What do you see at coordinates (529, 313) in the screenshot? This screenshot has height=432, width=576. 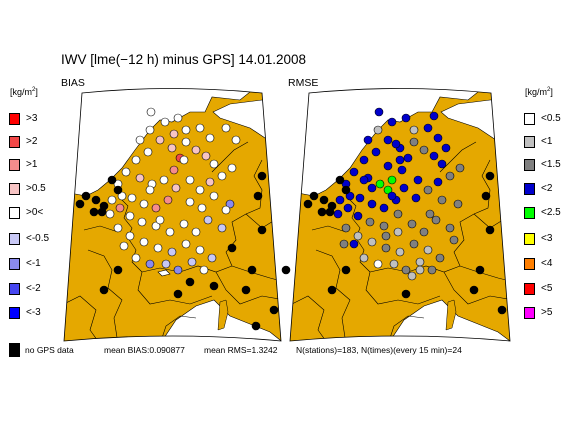 I see `rmse-legend-swatch` at bounding box center [529, 313].